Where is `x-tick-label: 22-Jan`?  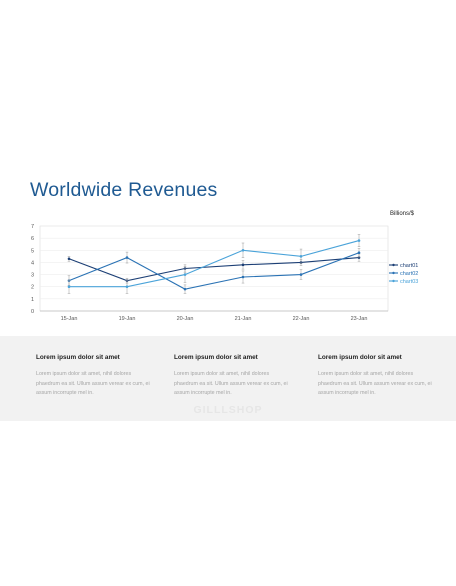
x-tick-label: 22-Jan is located at coordinates (301, 319).